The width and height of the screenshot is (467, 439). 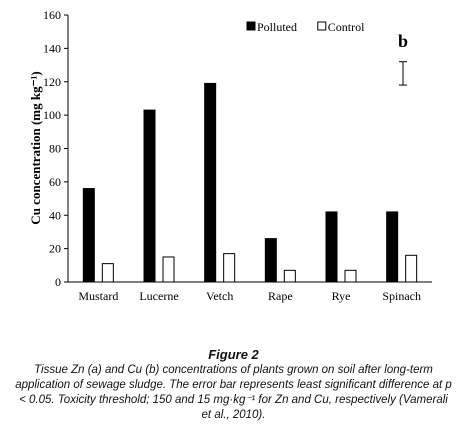 What do you see at coordinates (331, 247) in the screenshot?
I see `bar-polluted-rye` at bounding box center [331, 247].